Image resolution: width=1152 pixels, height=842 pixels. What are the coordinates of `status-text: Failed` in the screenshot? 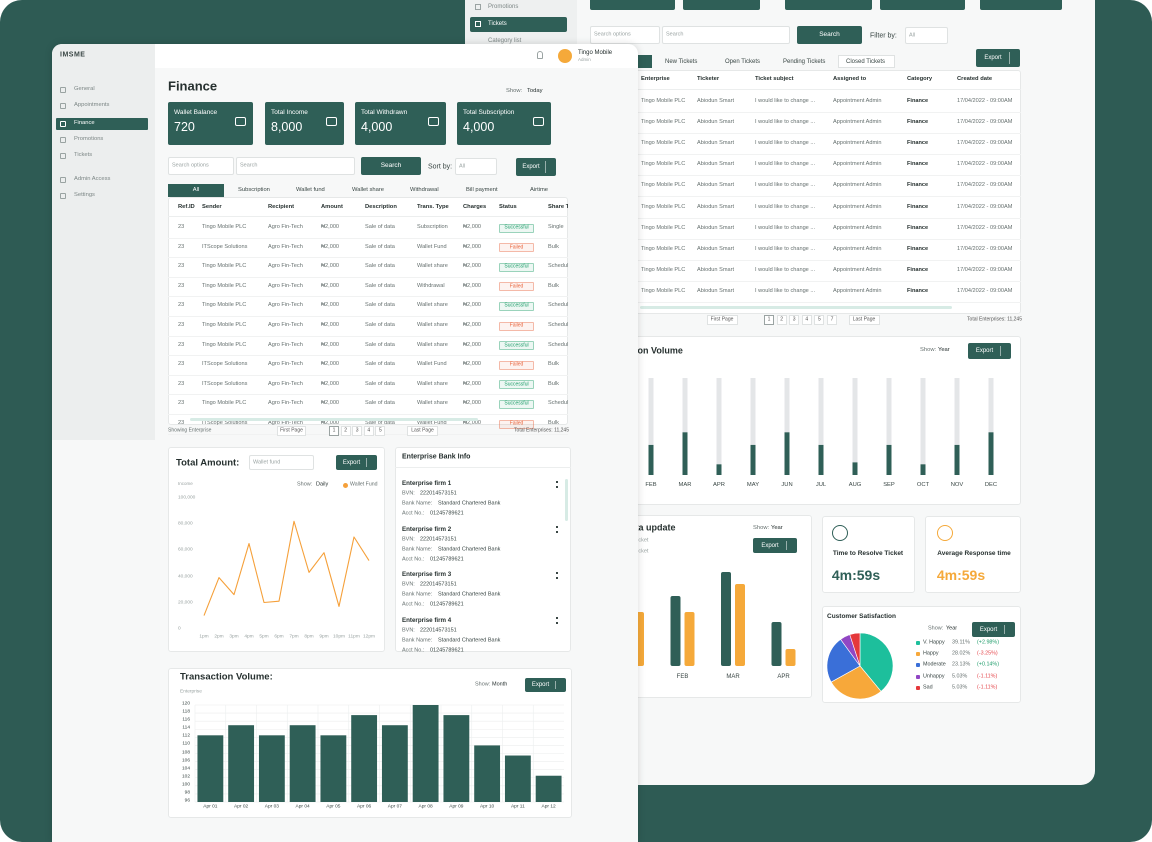 It's located at (516, 247).